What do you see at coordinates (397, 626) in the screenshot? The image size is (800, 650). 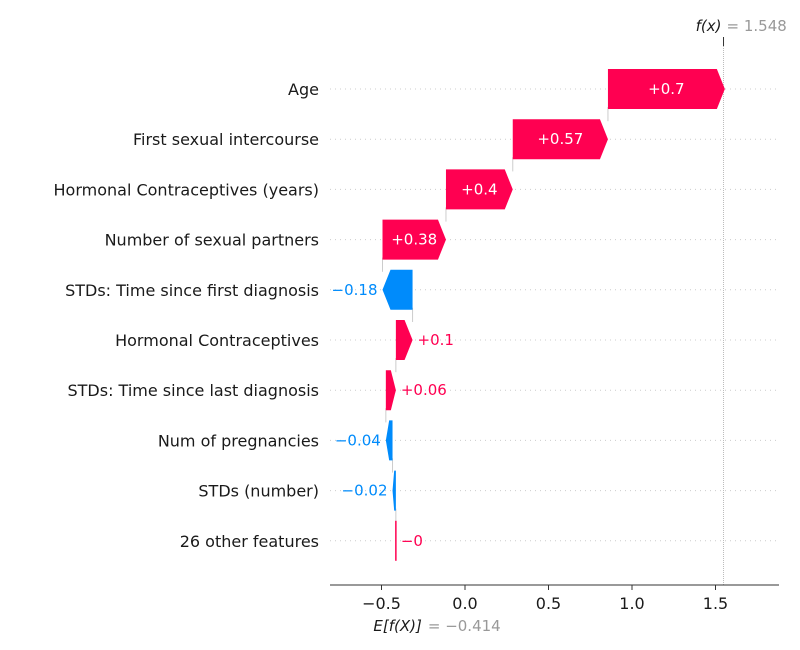 I see `base-label: E[f(X)]` at bounding box center [397, 626].